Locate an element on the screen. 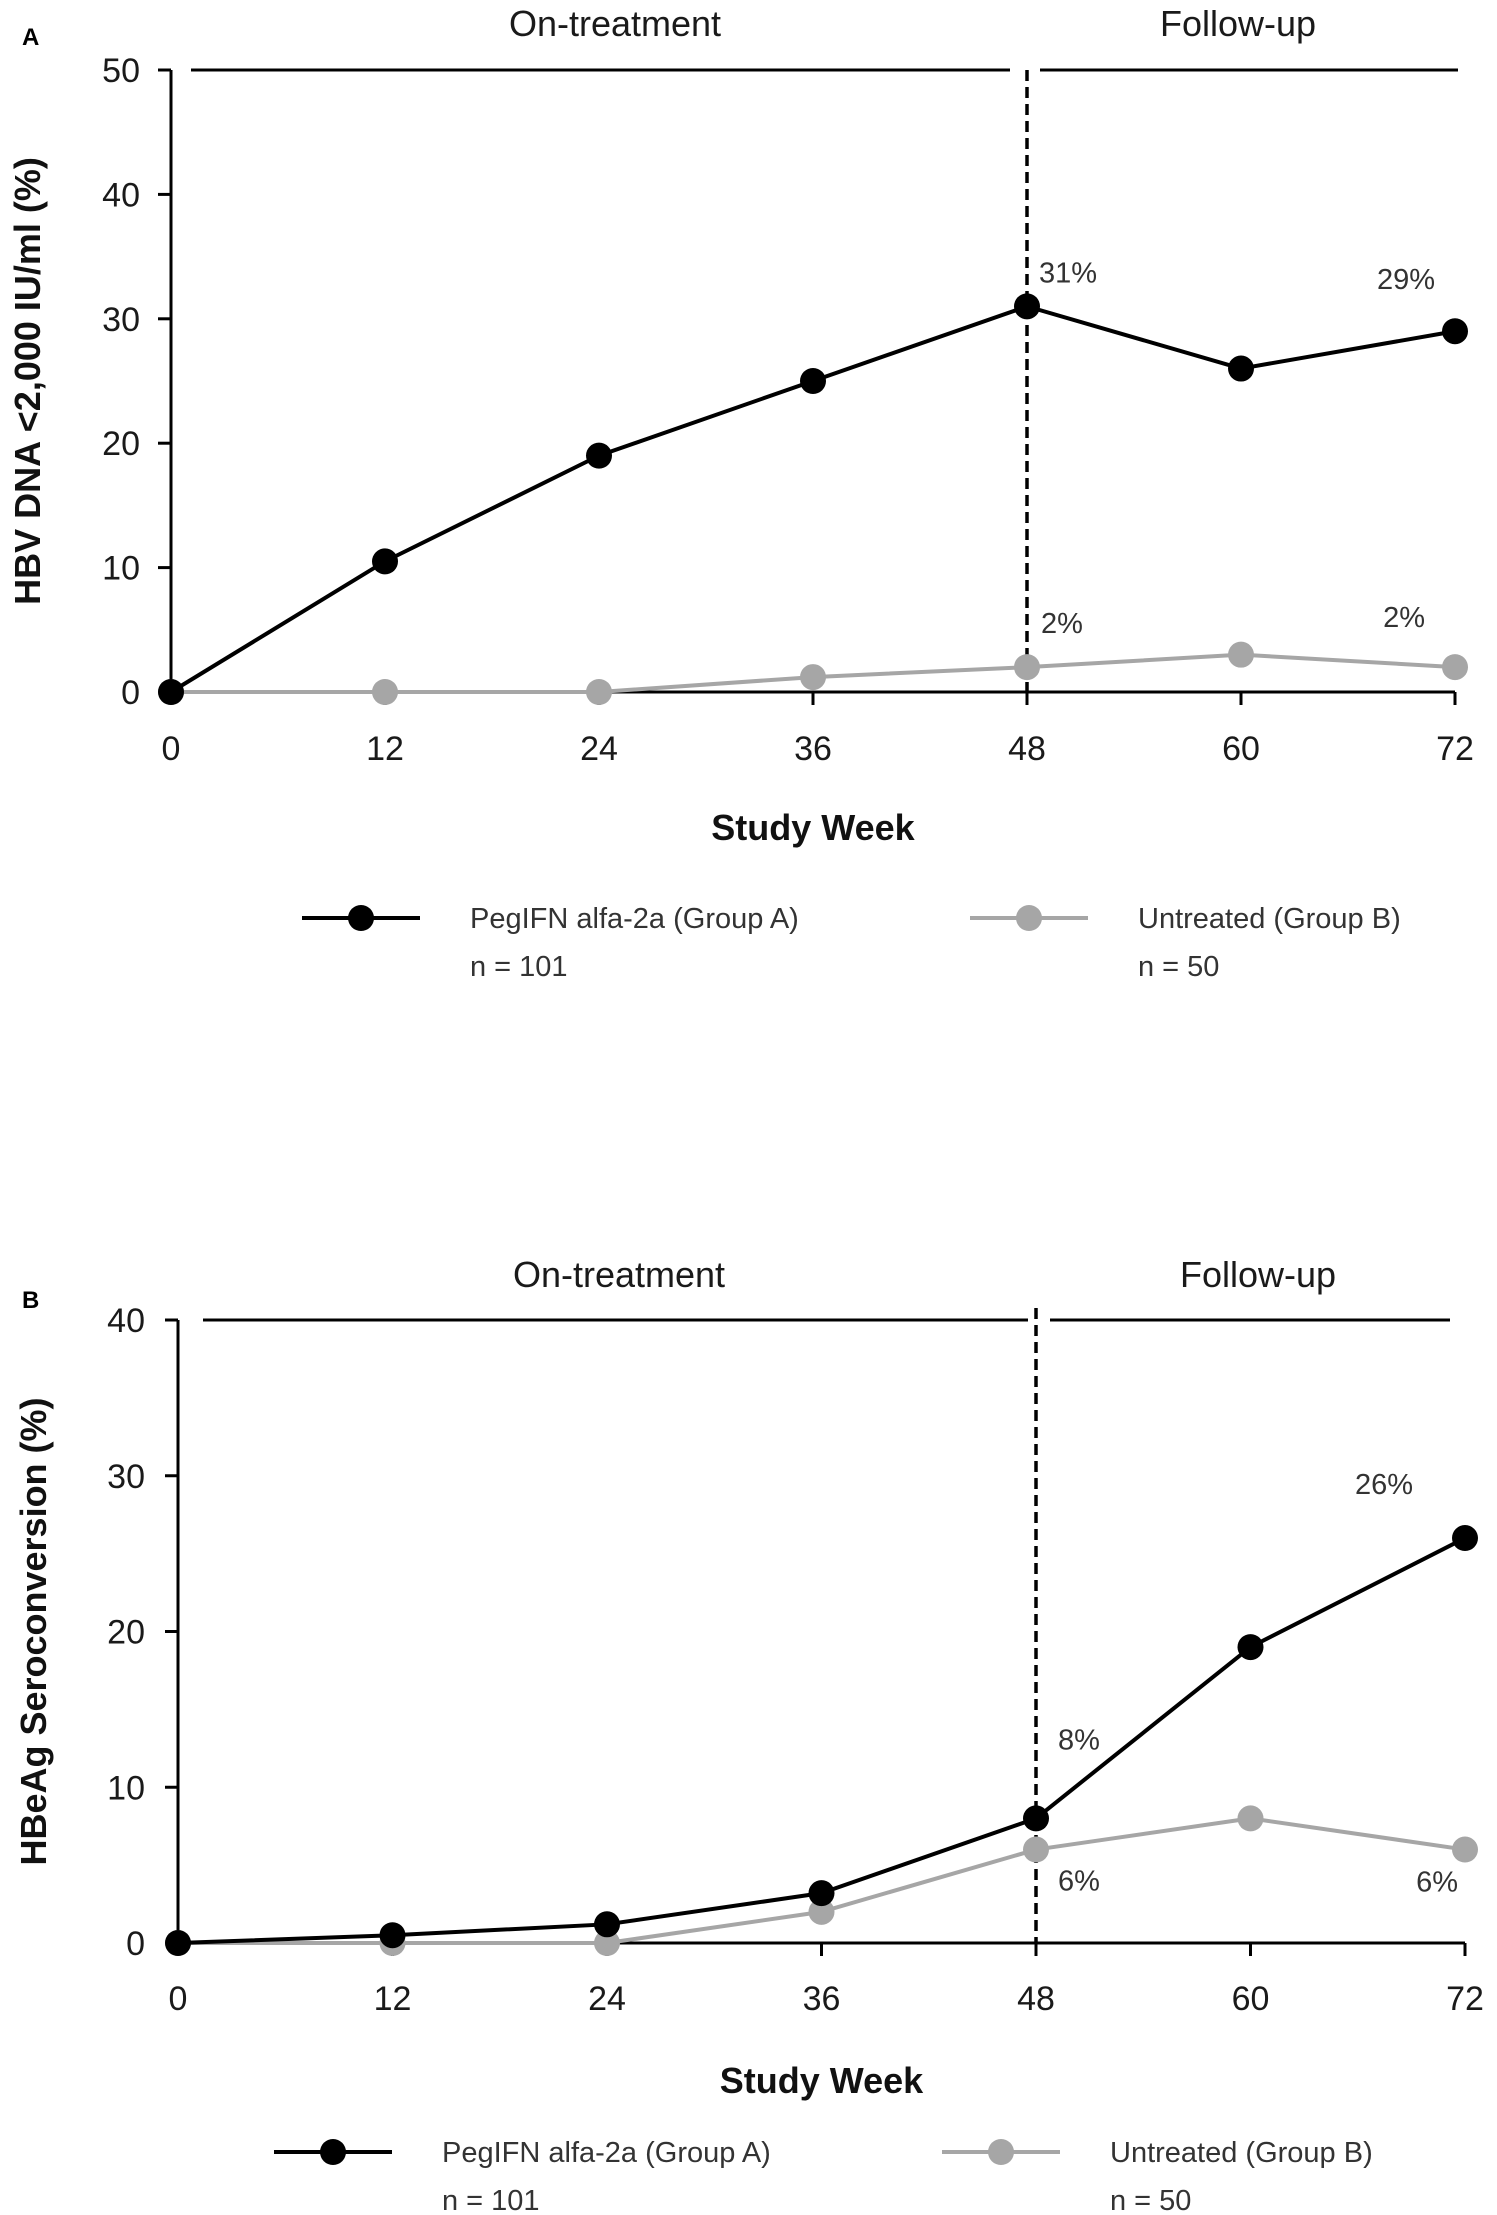 This screenshot has width=1497, height=2215. data-label: 29% is located at coordinates (1406, 280).